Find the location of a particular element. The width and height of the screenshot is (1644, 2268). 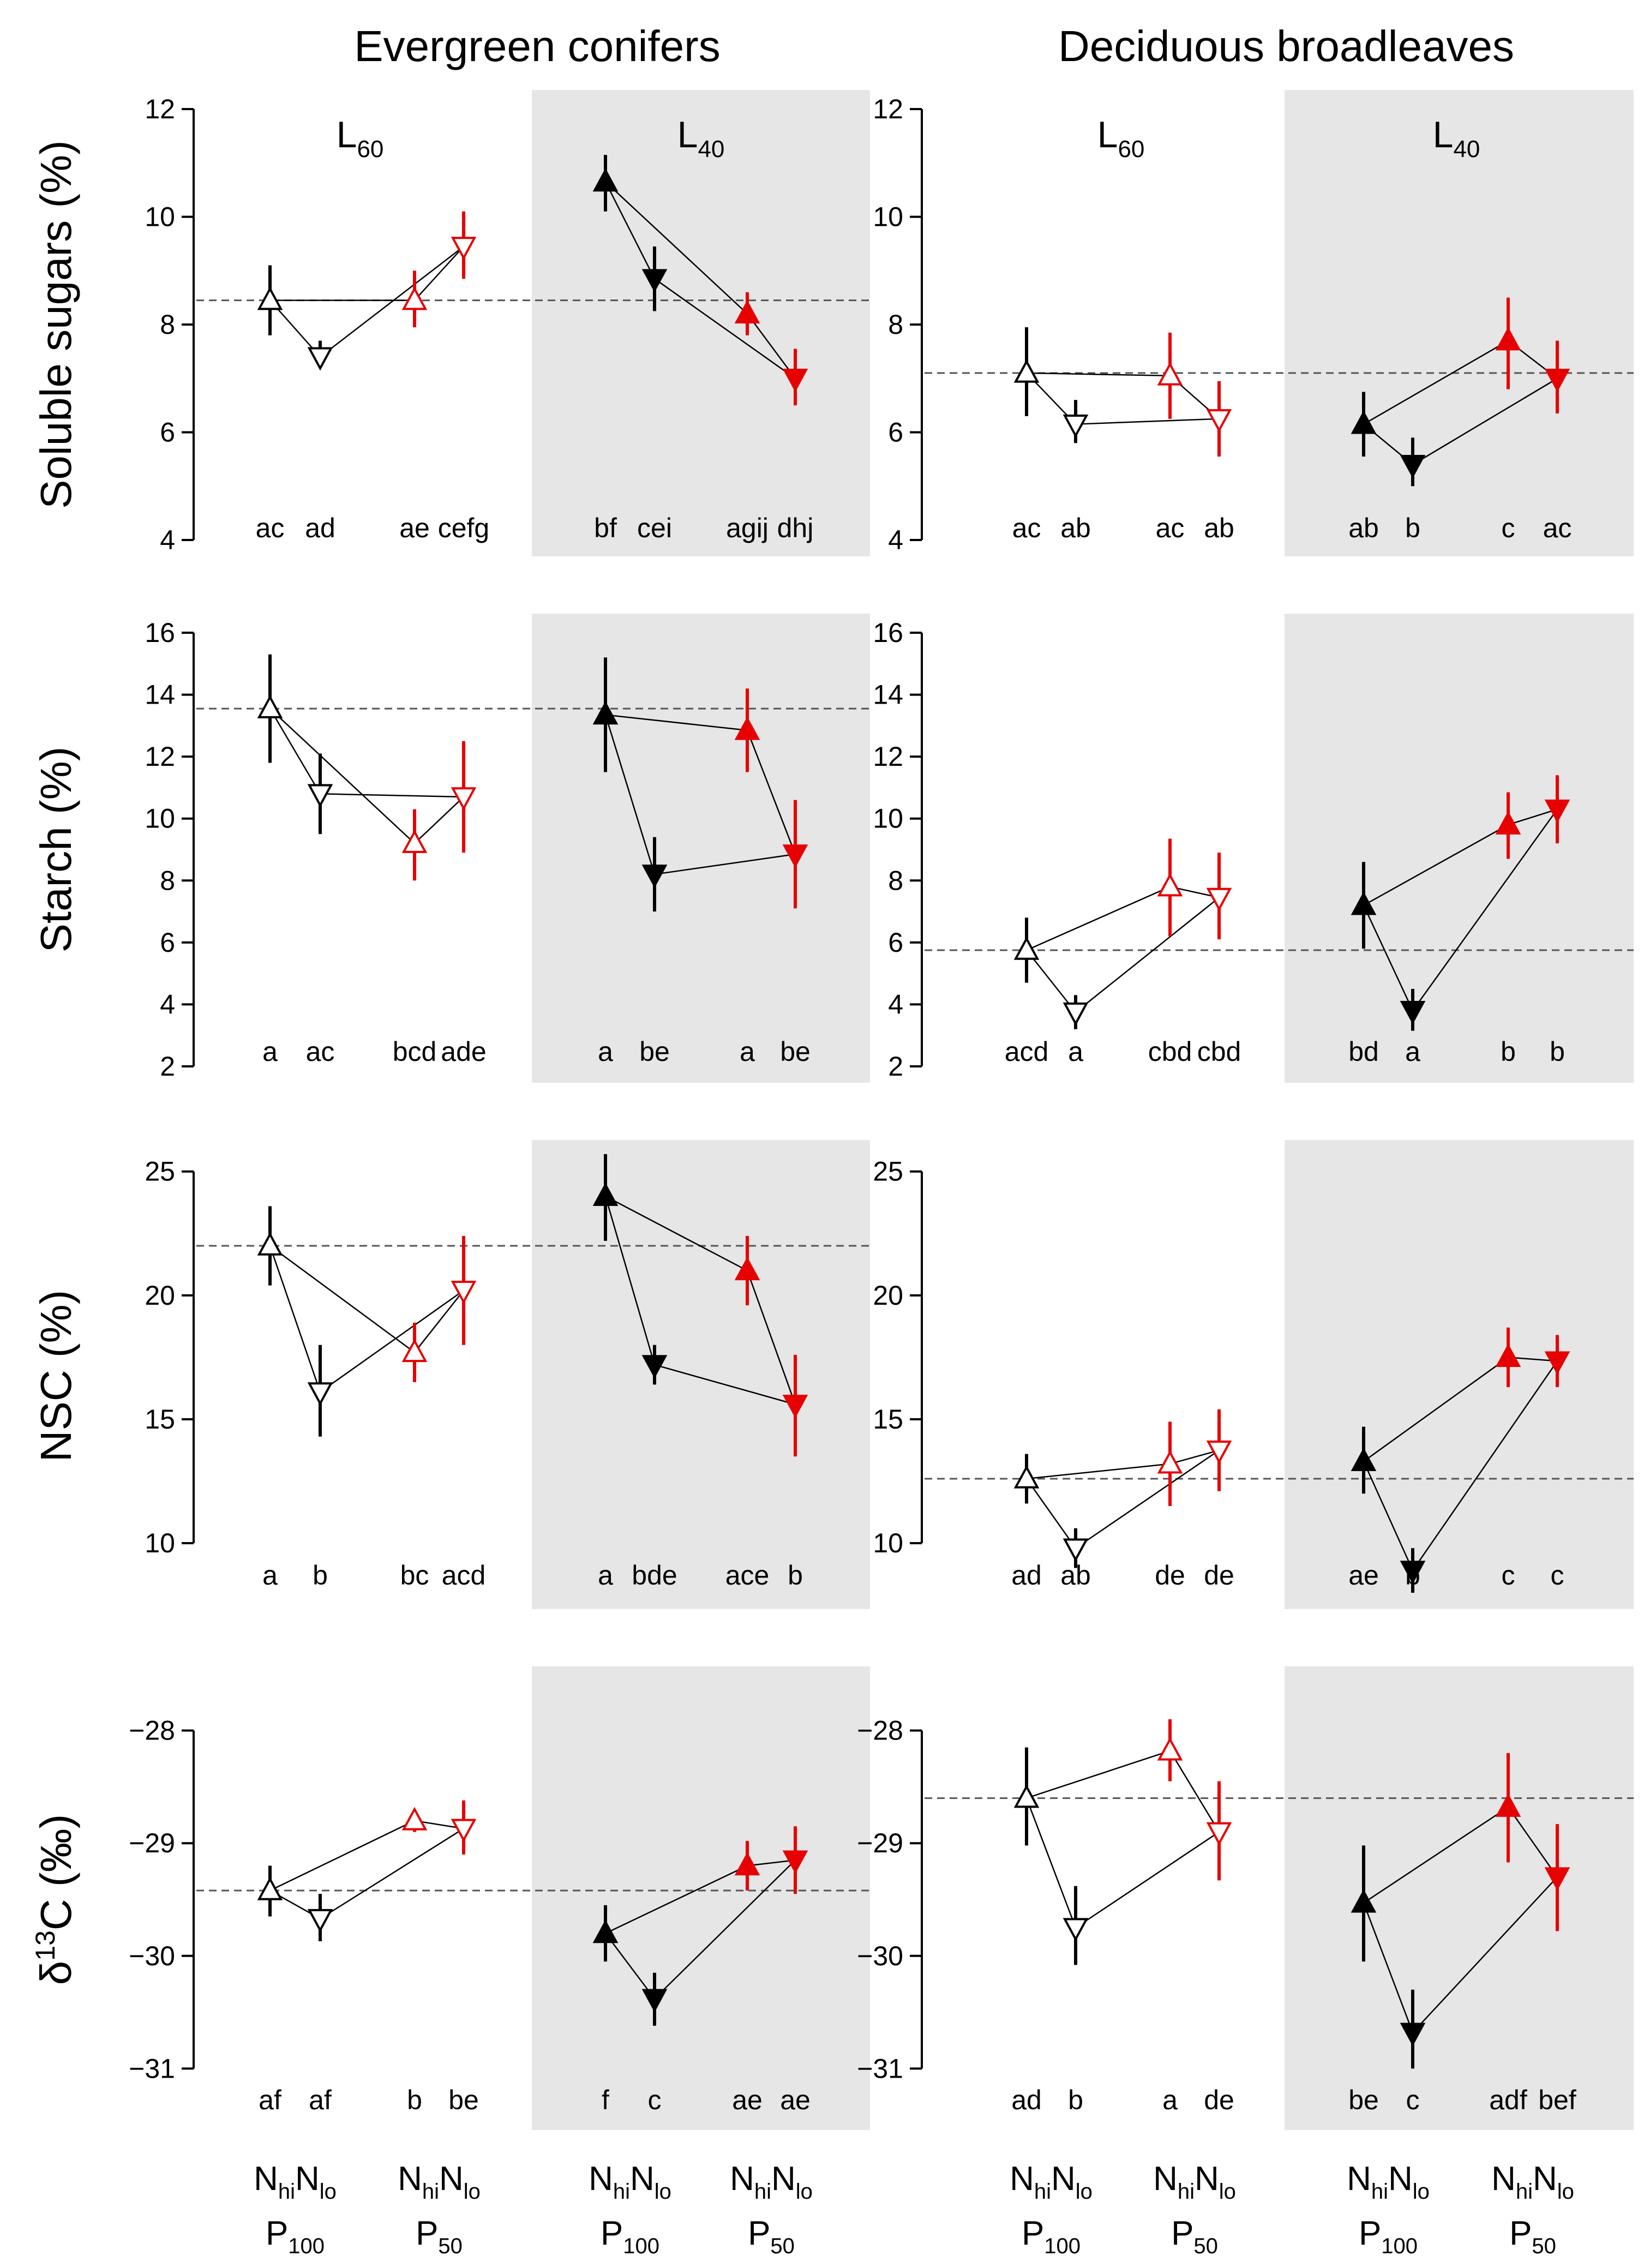

significance-letter: dhj is located at coordinates (795, 528).